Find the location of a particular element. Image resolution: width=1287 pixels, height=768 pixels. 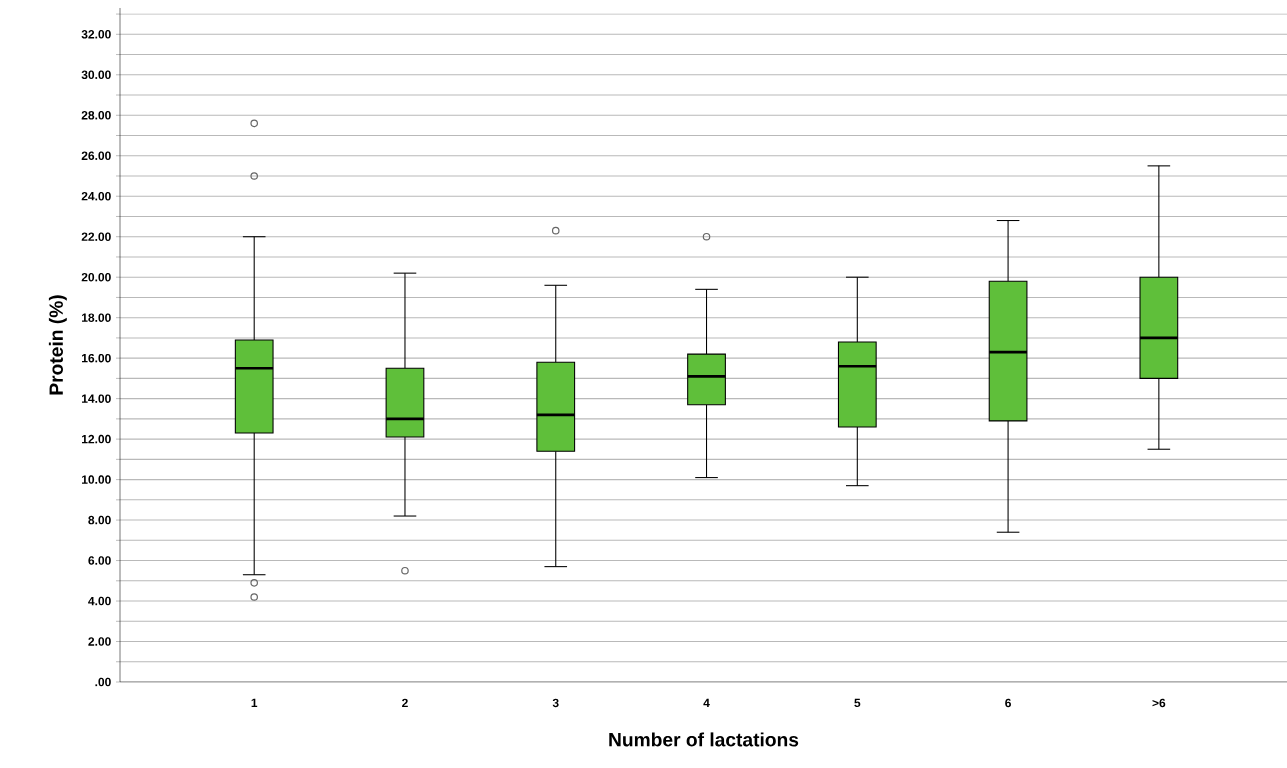

y-tick-label: 32.00 is located at coordinates (96, 34).